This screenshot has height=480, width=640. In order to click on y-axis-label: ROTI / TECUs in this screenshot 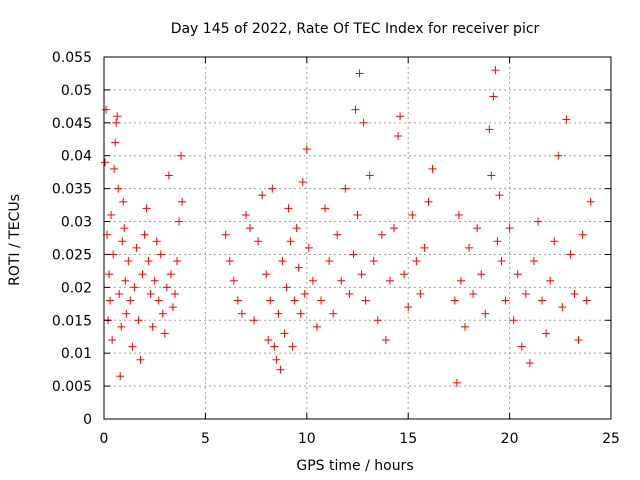, I will do `click(15, 240)`.